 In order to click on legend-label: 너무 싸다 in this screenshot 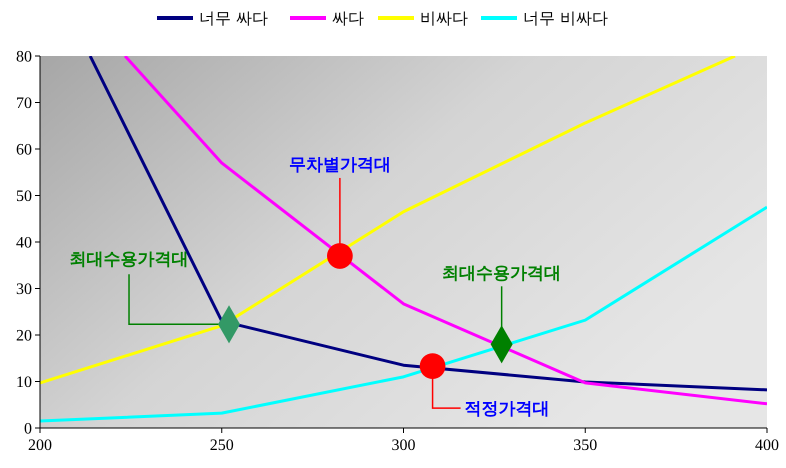, I will do `click(233, 18)`.